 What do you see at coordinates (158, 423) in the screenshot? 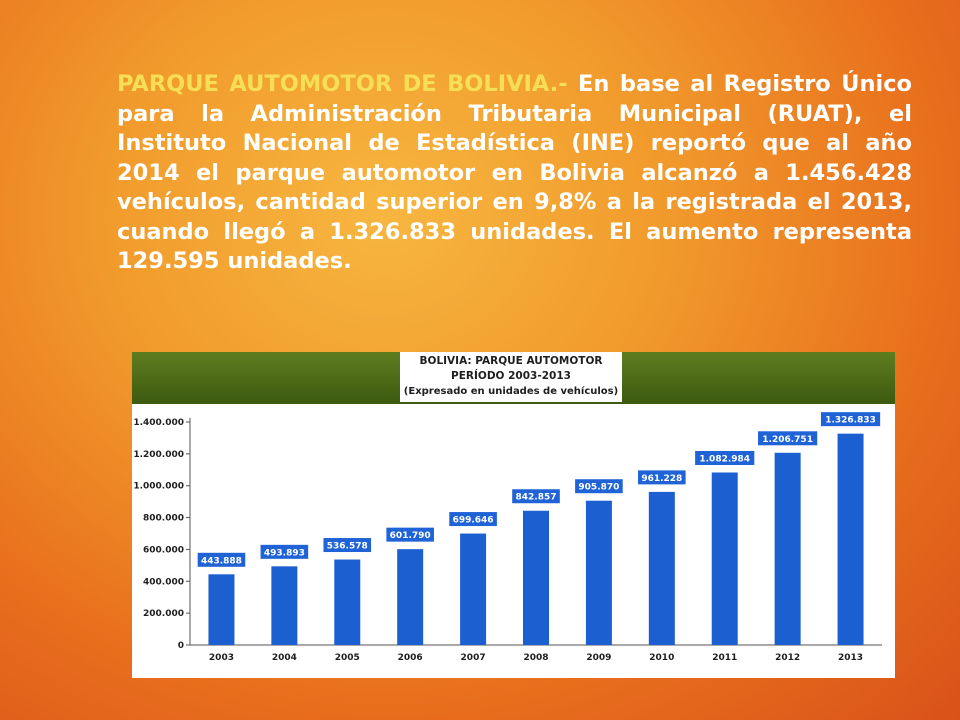
I see `y-tick-label: 1.400.000` at bounding box center [158, 423].